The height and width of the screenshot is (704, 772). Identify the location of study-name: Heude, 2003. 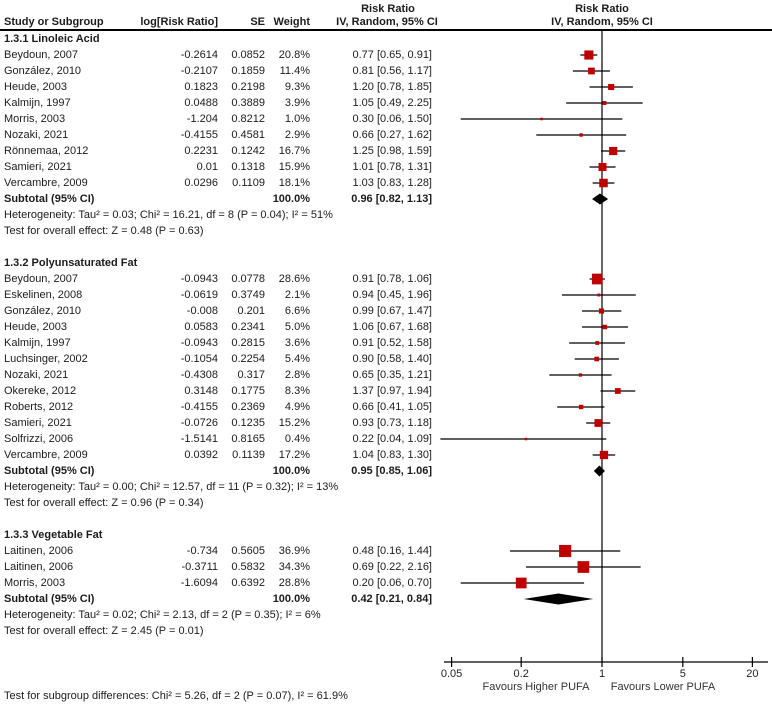
(35, 87).